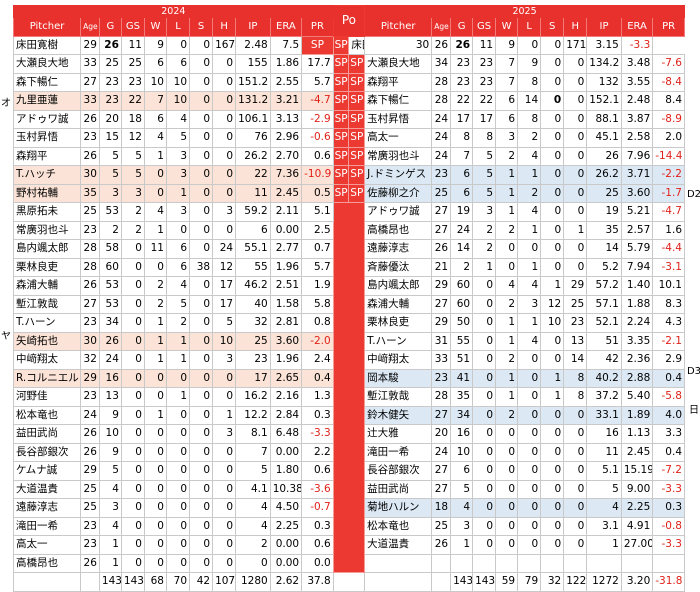 This screenshot has width=700, height=592. I want to click on cell-2024-gs: 23, so click(132, 82).